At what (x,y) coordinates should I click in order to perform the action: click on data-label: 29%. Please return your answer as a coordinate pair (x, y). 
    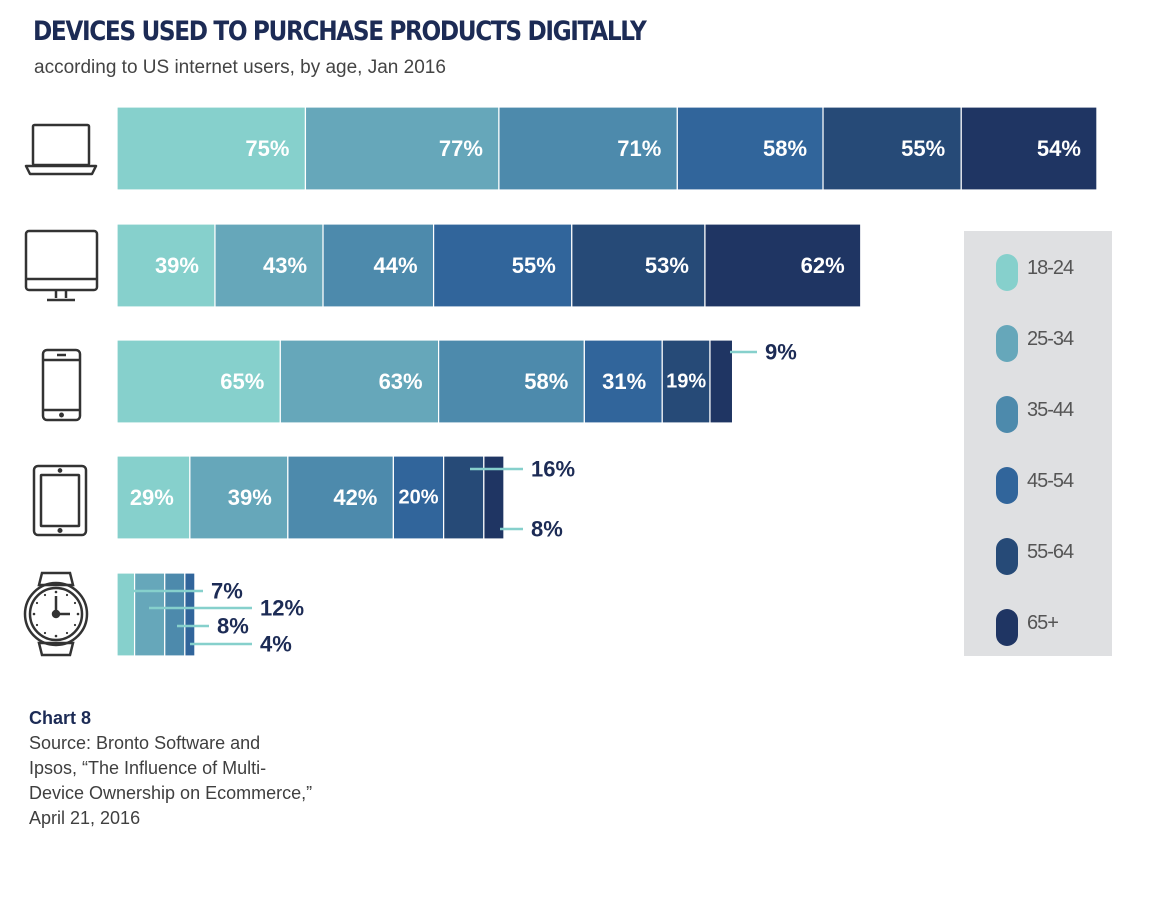
    Looking at the image, I should click on (152, 497).